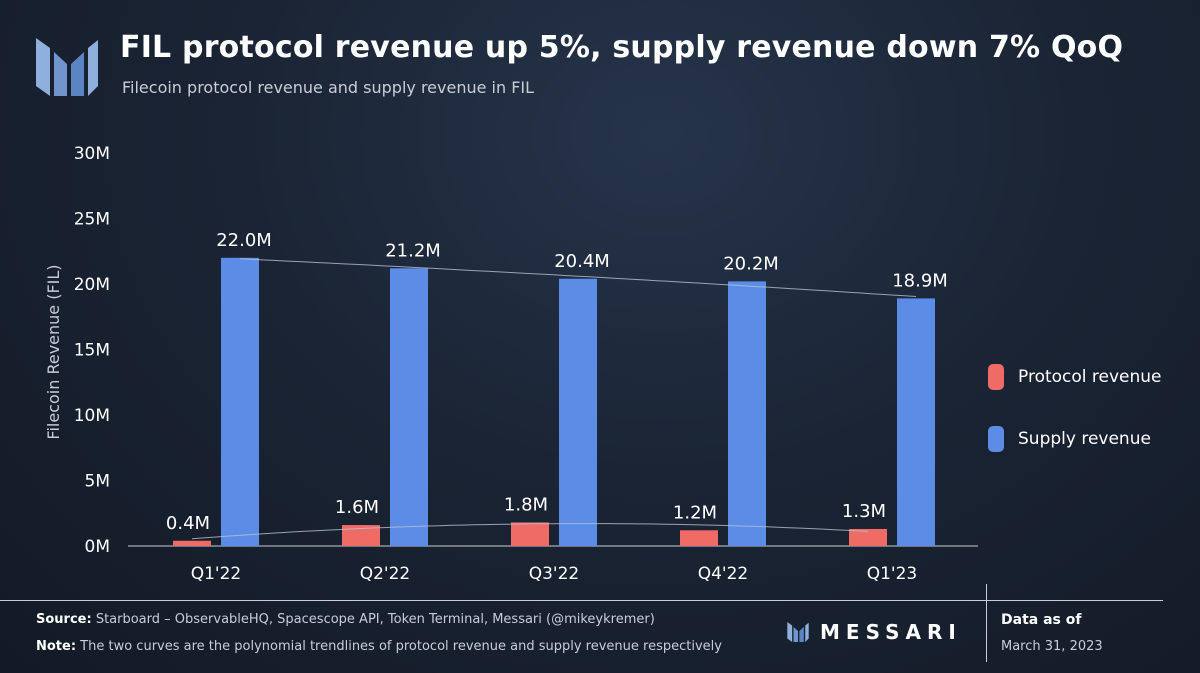 The height and width of the screenshot is (673, 1200). Describe the element at coordinates (891, 632) in the screenshot. I see `brand-name: MESSARI` at that location.